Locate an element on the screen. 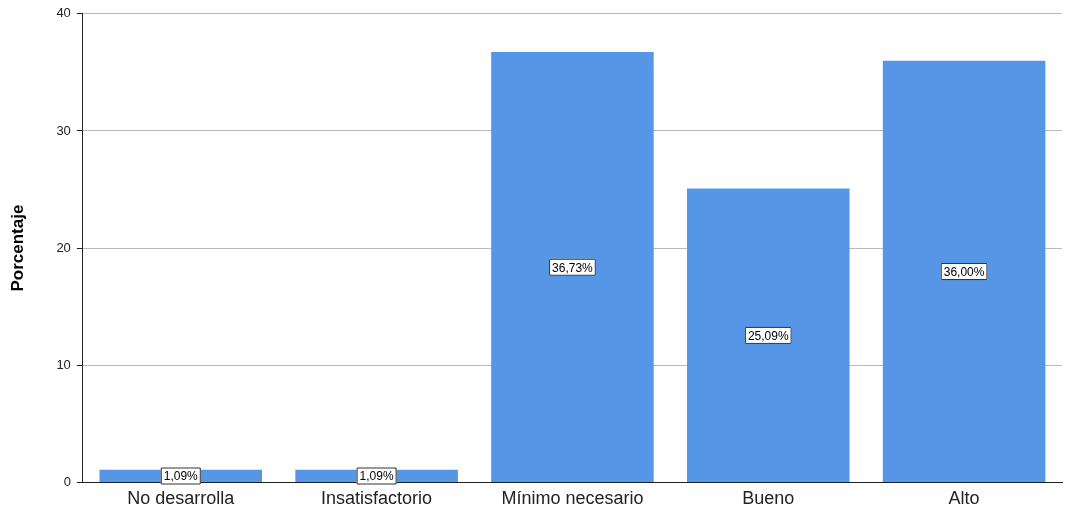 The image size is (1070, 516). x-tick-label: Alto is located at coordinates (964, 498).